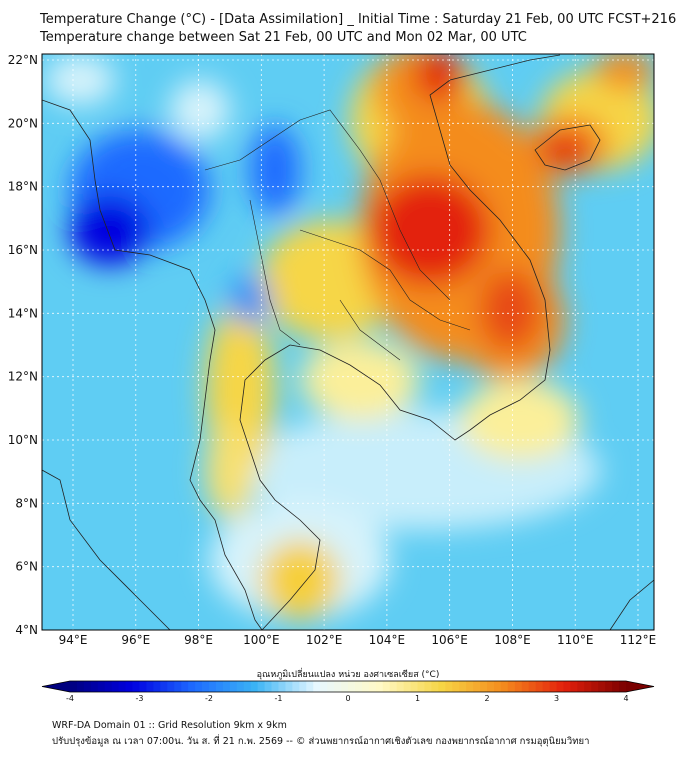  I want to click on colorbar-ticks: -4 -3 -2 -1 0 1 2 3 4, so click(347, 698).